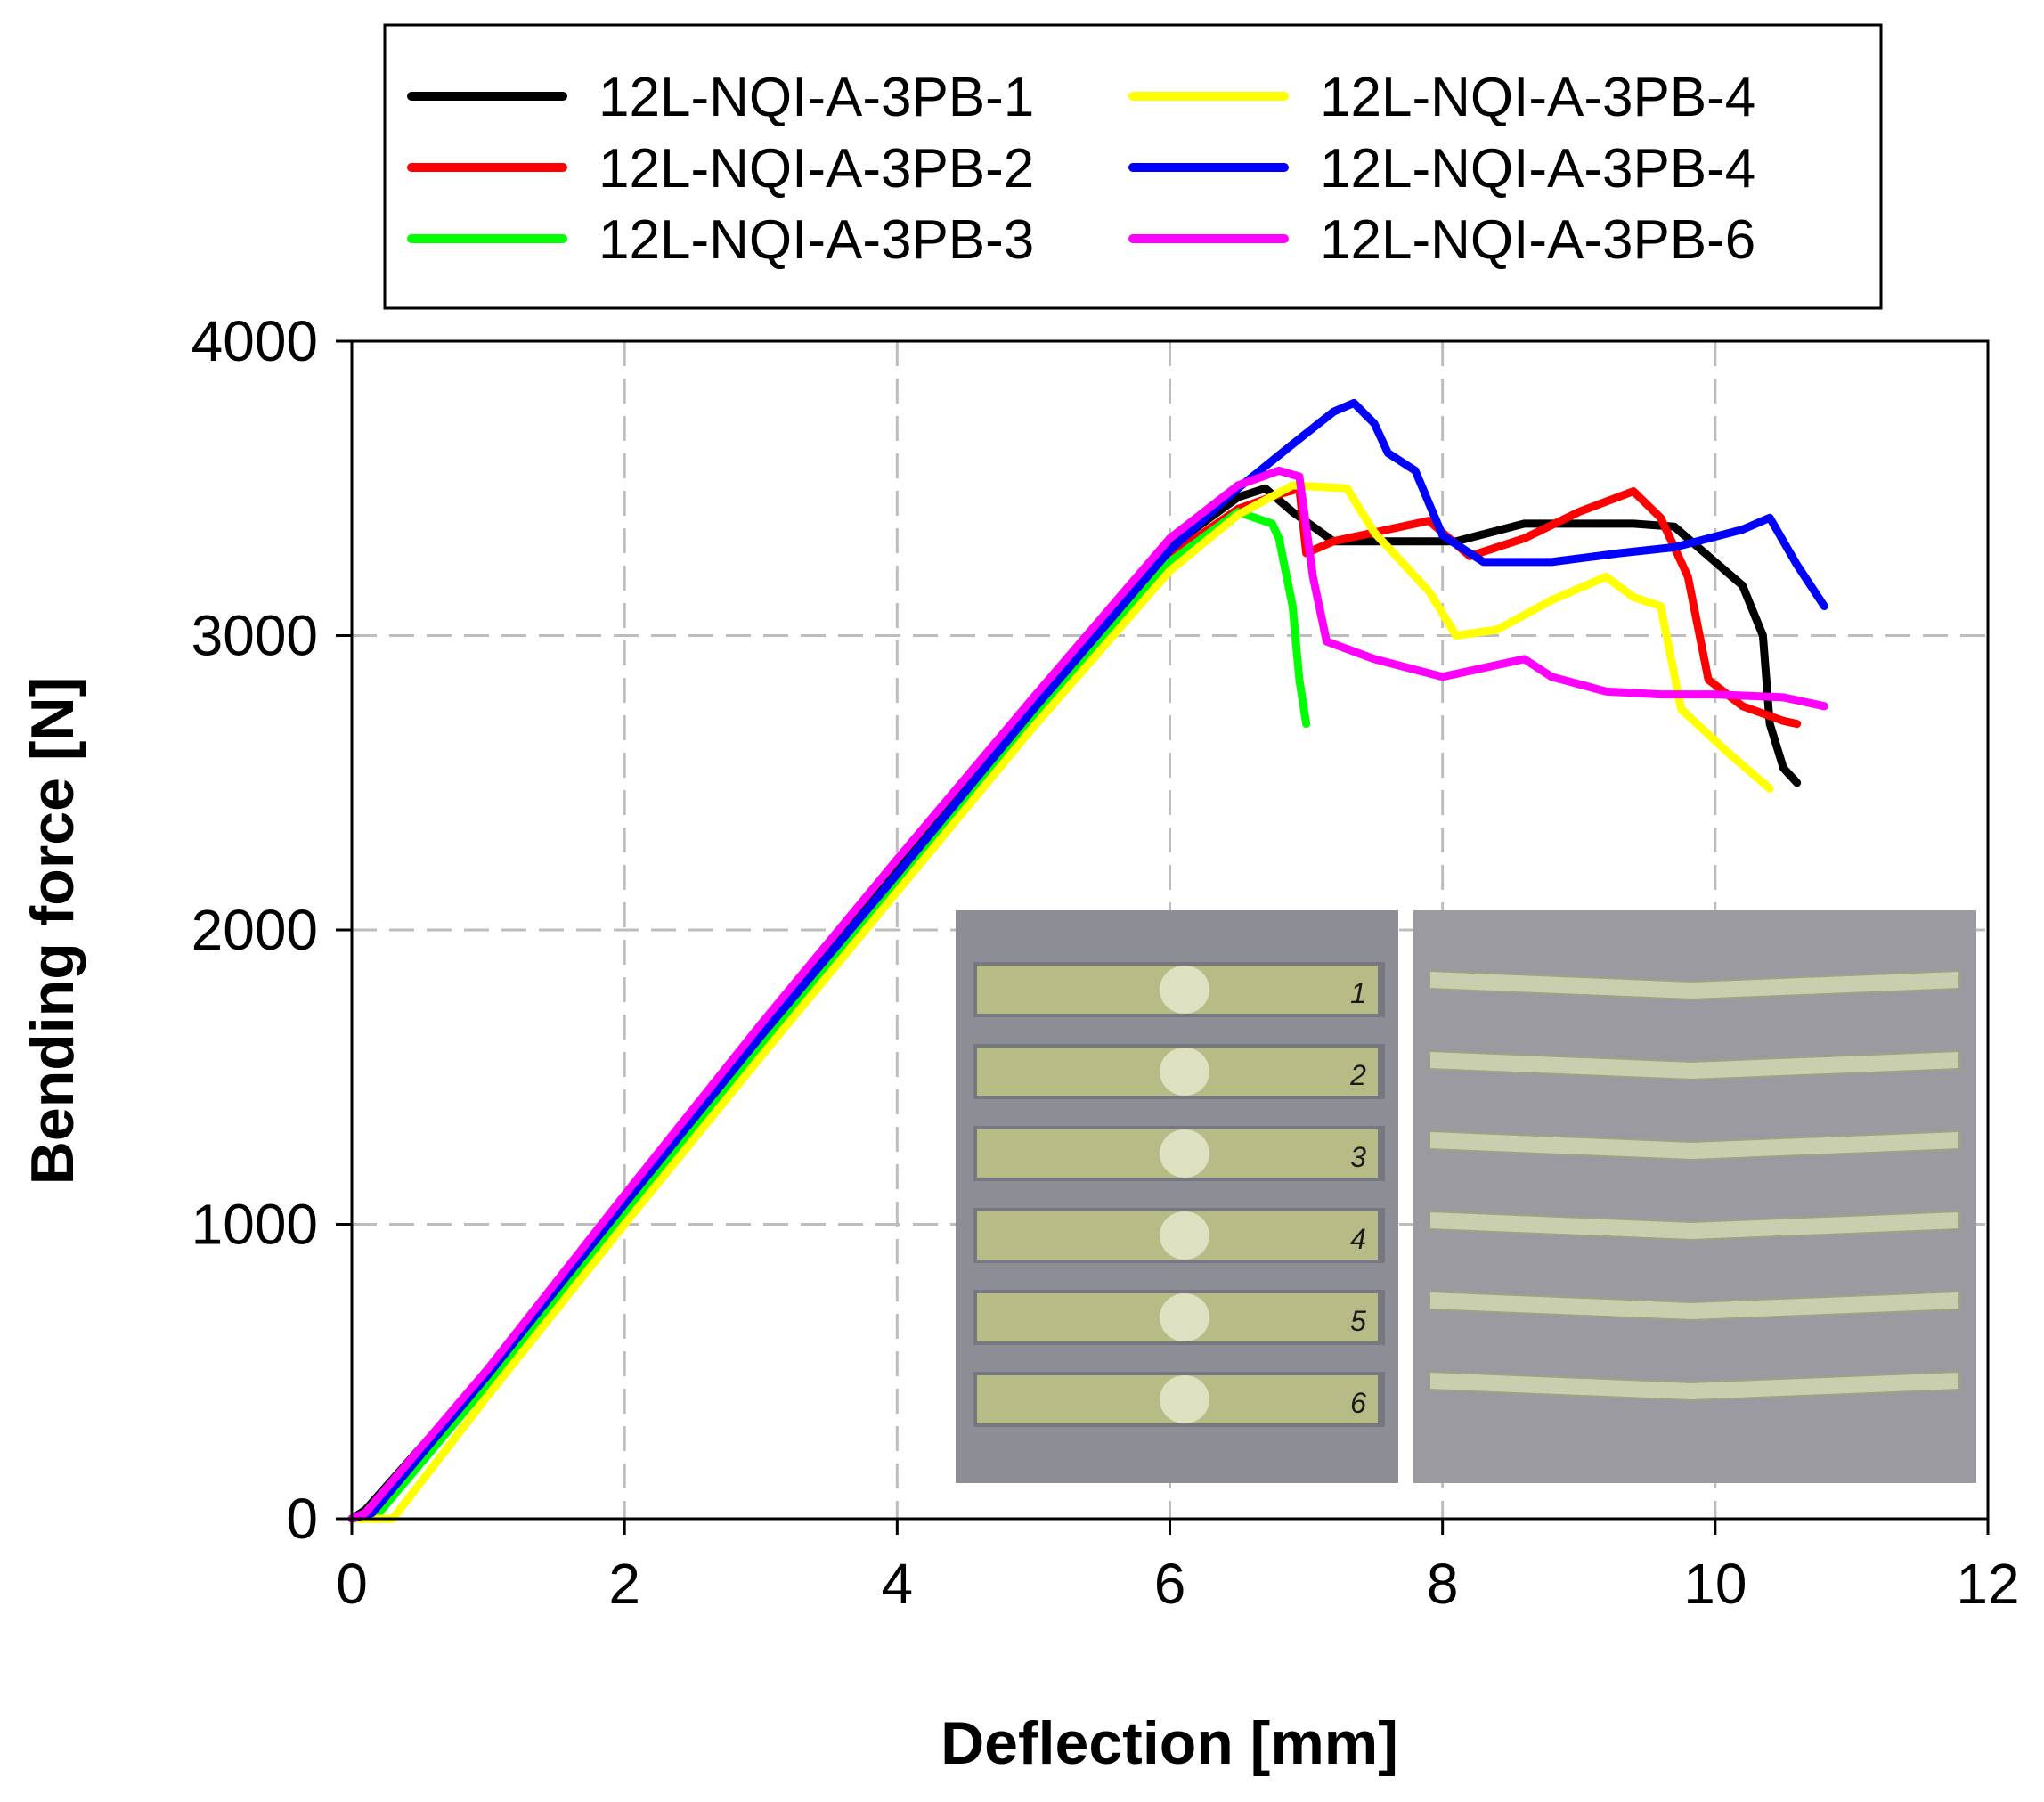  What do you see at coordinates (255, 341) in the screenshot?
I see `y-tick-label: 4000` at bounding box center [255, 341].